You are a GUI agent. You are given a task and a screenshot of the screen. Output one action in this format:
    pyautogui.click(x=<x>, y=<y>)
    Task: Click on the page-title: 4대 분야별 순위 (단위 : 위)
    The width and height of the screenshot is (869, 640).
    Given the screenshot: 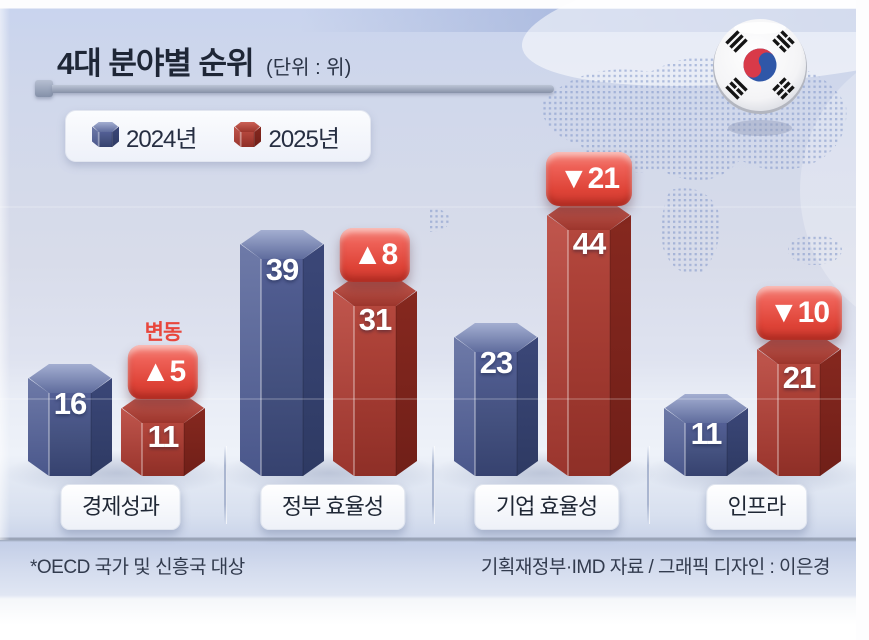 What is the action you would take?
    pyautogui.click(x=204, y=60)
    